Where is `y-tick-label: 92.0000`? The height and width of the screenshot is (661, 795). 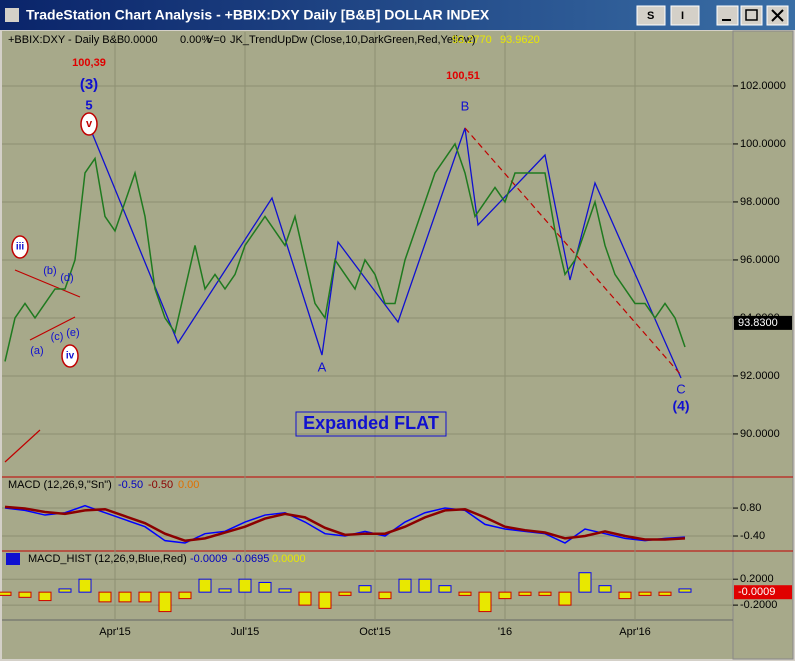
y-tick-label: 92.0000 is located at coordinates (760, 376).